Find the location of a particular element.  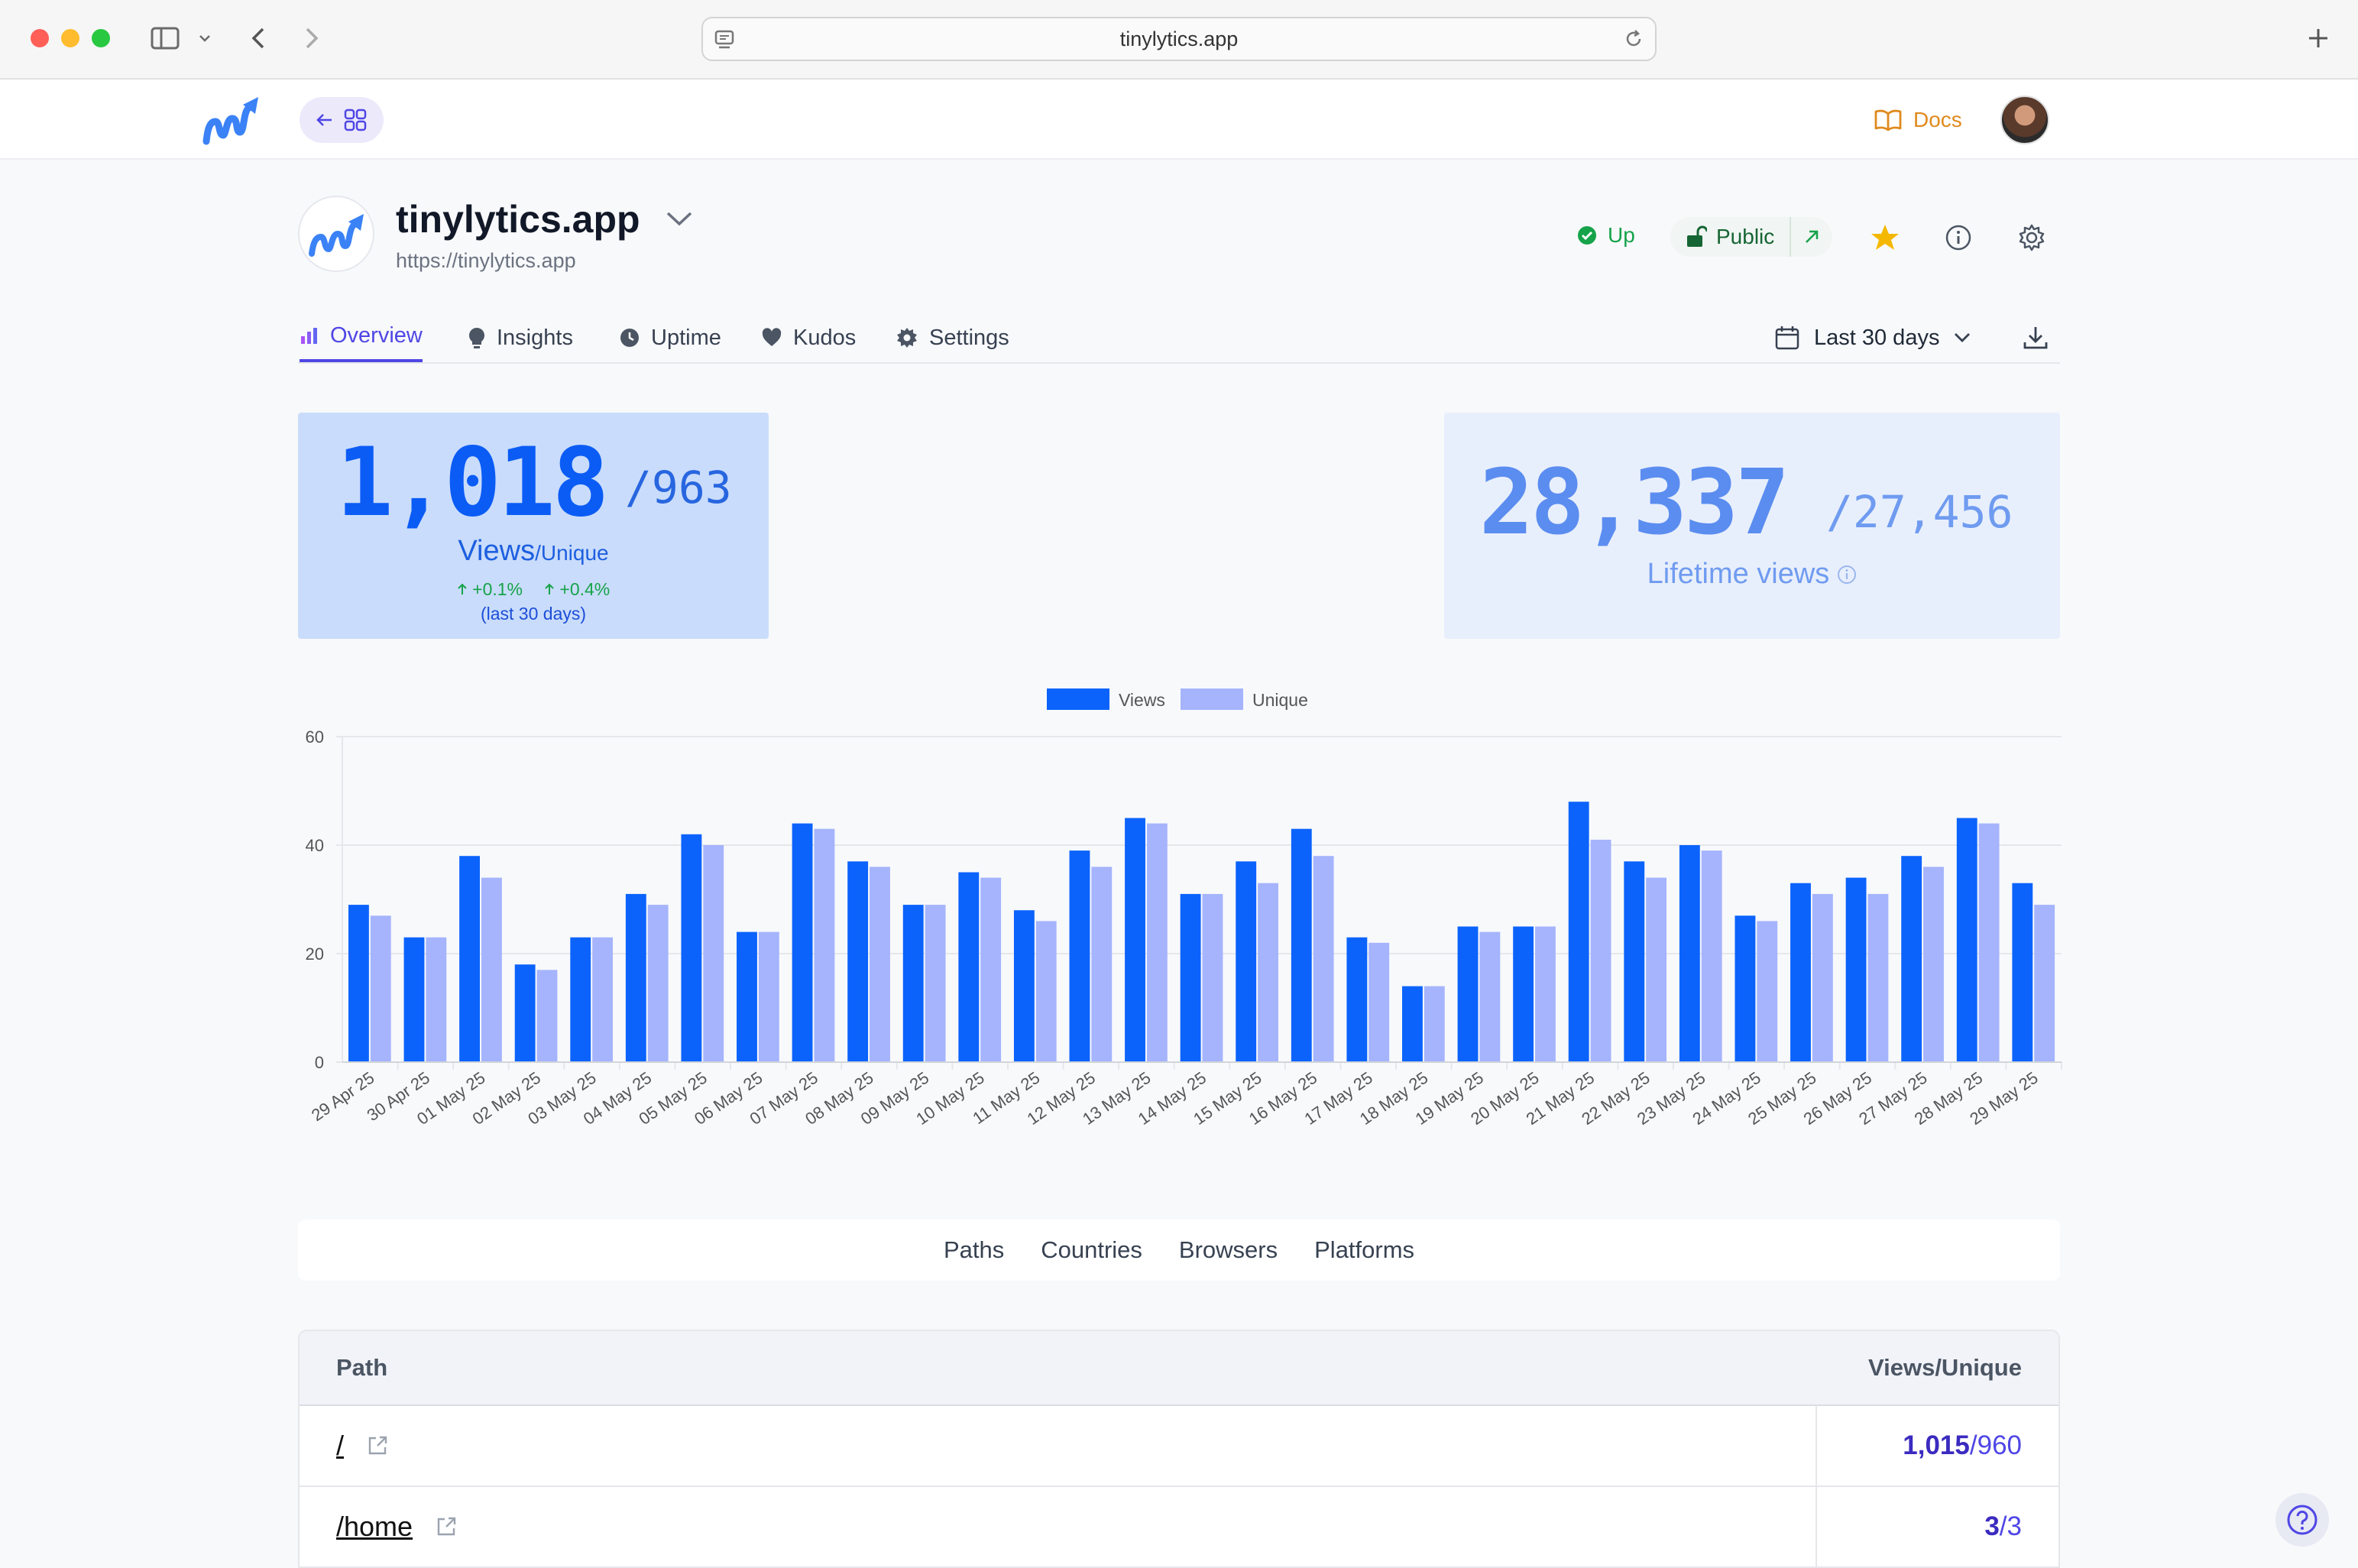

unique-label: /Unique is located at coordinates (572, 553).